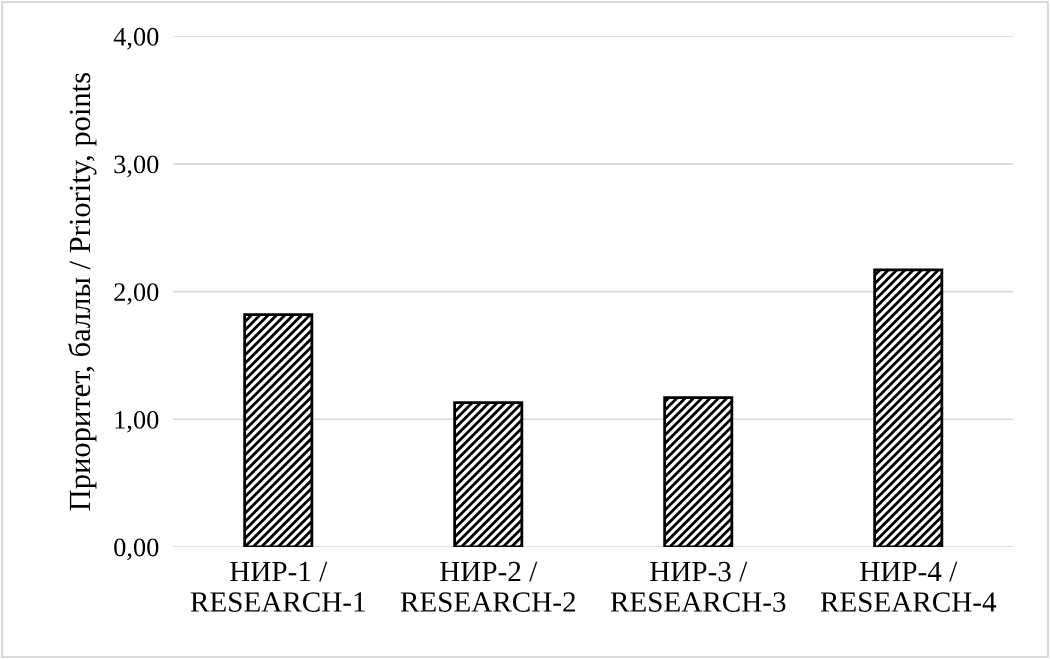 The image size is (1050, 659). I want to click on y-tick-label: 3,00, so click(136, 166).